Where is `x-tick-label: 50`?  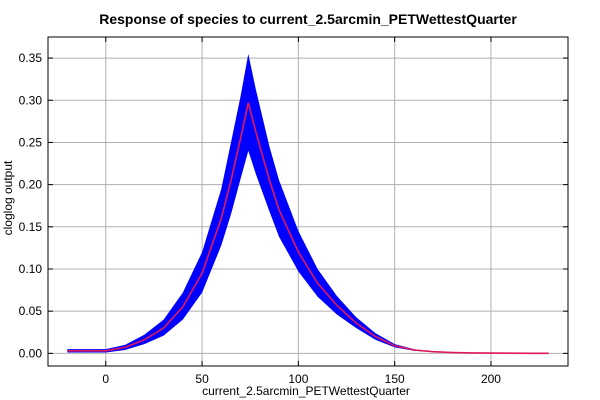
x-tick-label: 50 is located at coordinates (202, 379).